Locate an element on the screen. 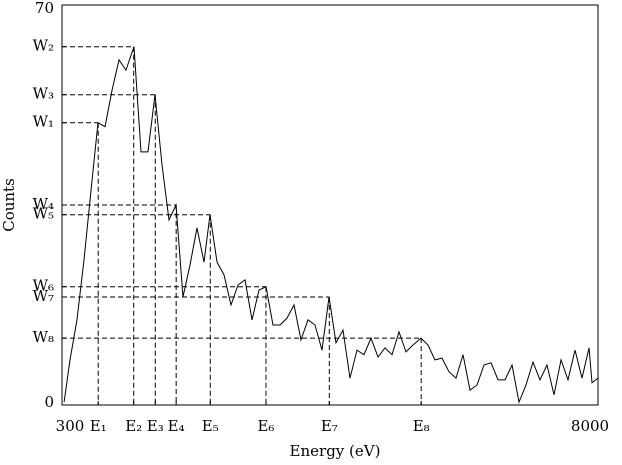 The width and height of the screenshot is (622, 465). y-tick-label: W₄ is located at coordinates (43, 204).